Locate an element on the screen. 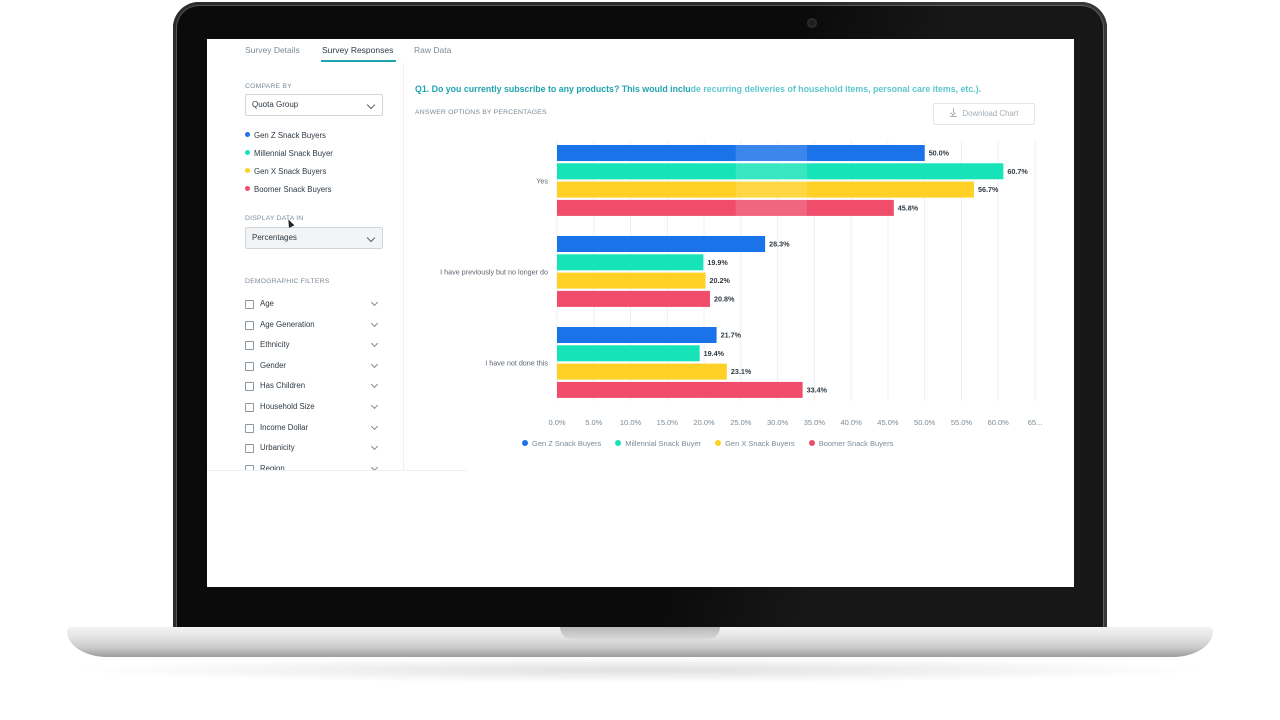 This screenshot has width=1280, height=720. x-tick-label: 30.0% is located at coordinates (778, 422).